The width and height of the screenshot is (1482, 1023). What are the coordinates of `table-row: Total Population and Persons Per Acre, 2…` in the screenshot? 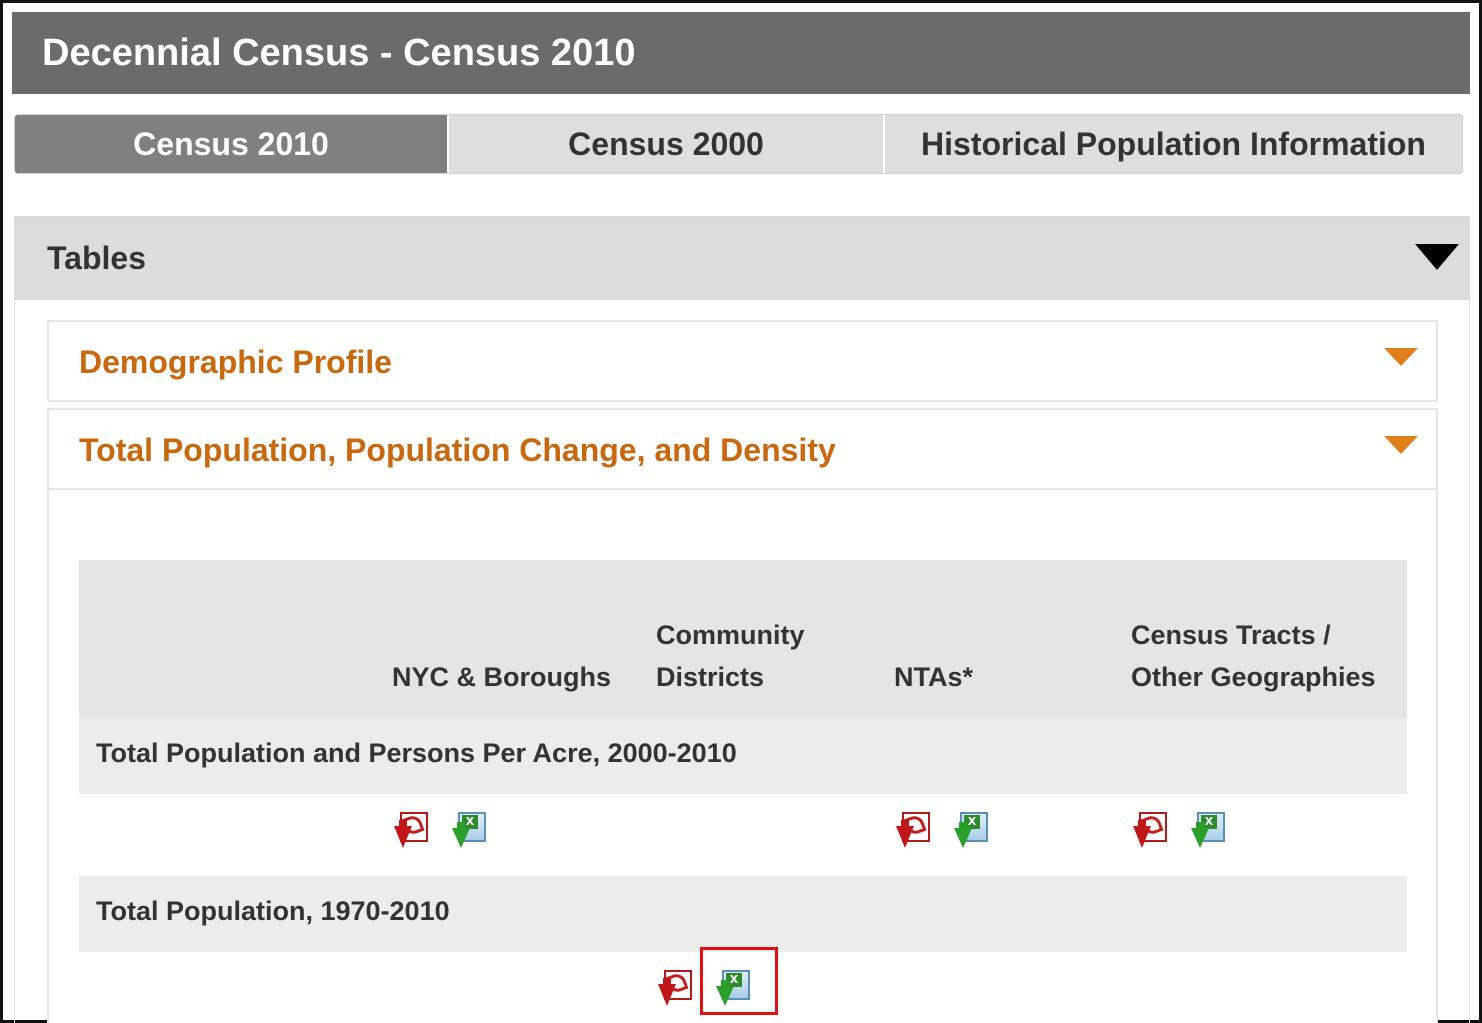 It's located at (743, 756).